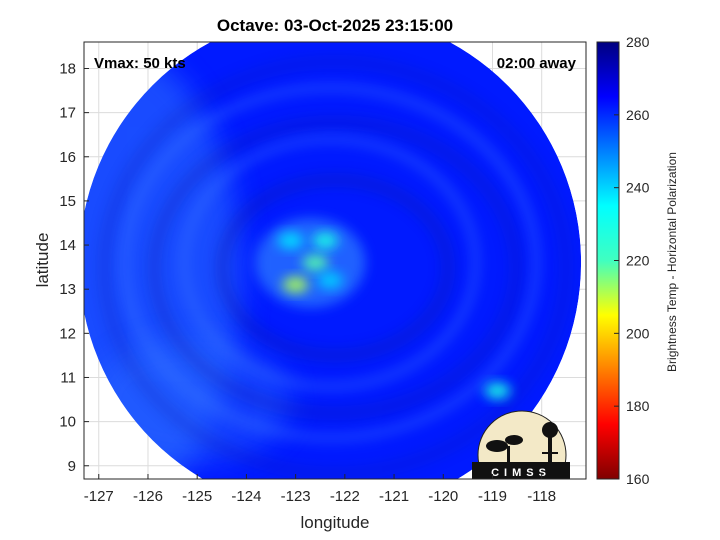 The width and height of the screenshot is (720, 540). What do you see at coordinates (67, 201) in the screenshot?
I see `y-tick-label: 15` at bounding box center [67, 201].